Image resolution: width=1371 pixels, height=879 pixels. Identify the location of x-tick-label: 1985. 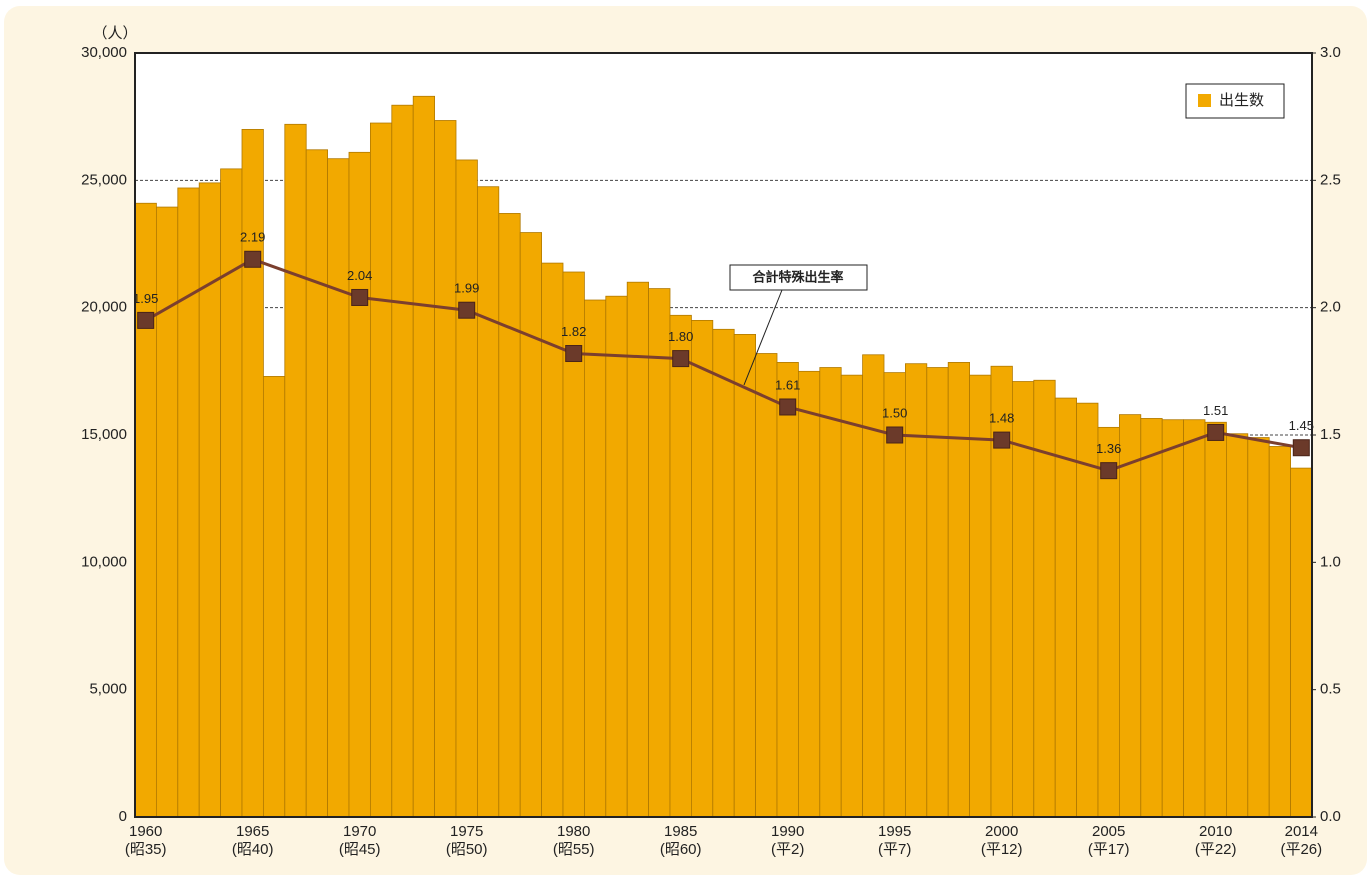
(680, 831).